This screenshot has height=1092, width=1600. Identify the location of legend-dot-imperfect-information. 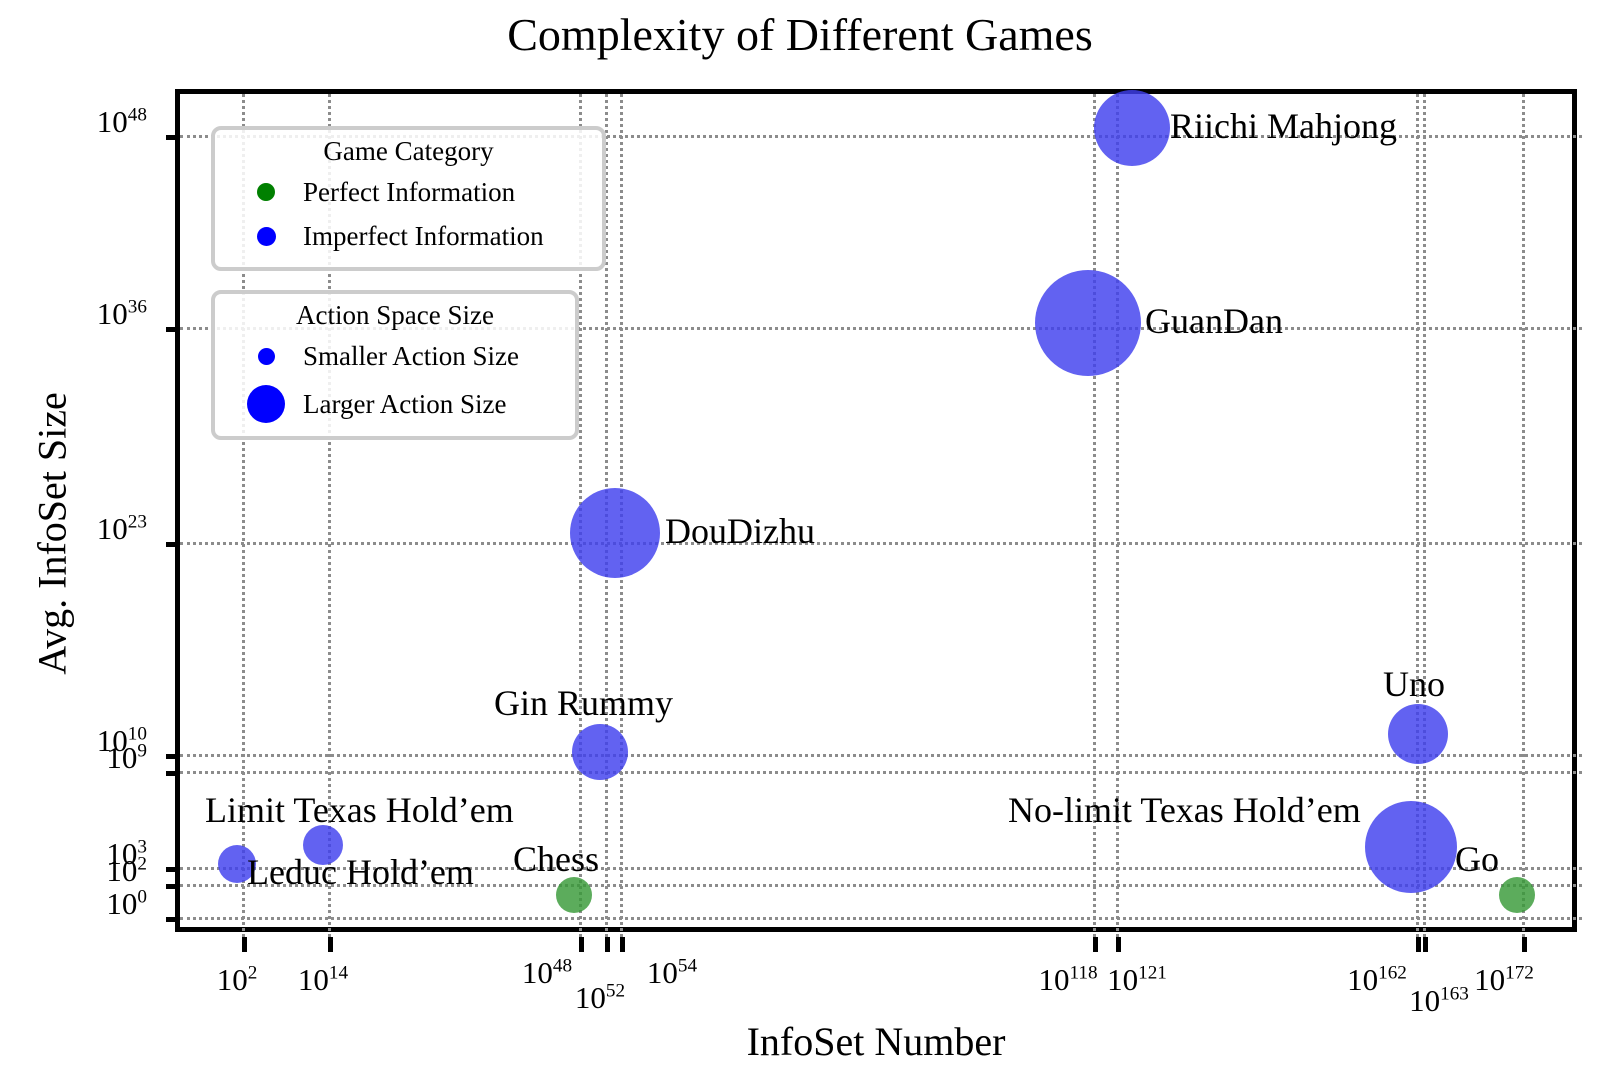
(266, 236).